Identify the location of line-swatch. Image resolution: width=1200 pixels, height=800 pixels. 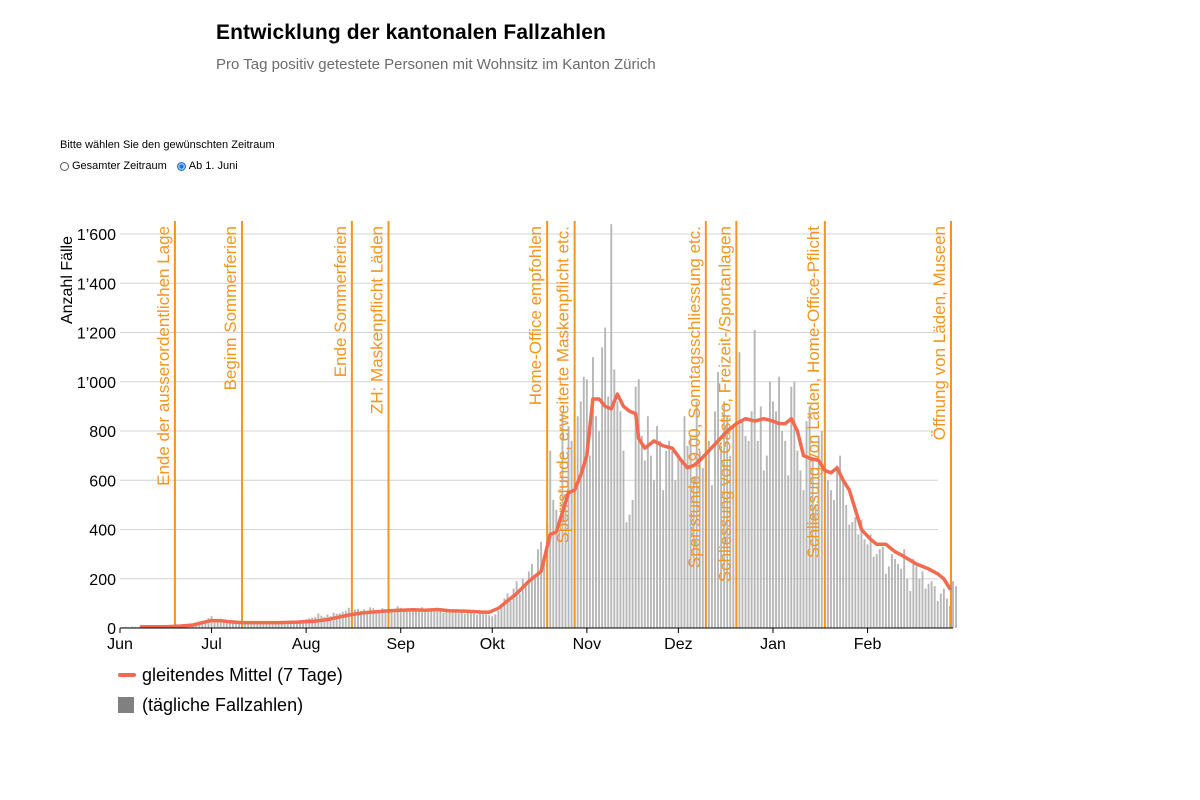
(127, 675).